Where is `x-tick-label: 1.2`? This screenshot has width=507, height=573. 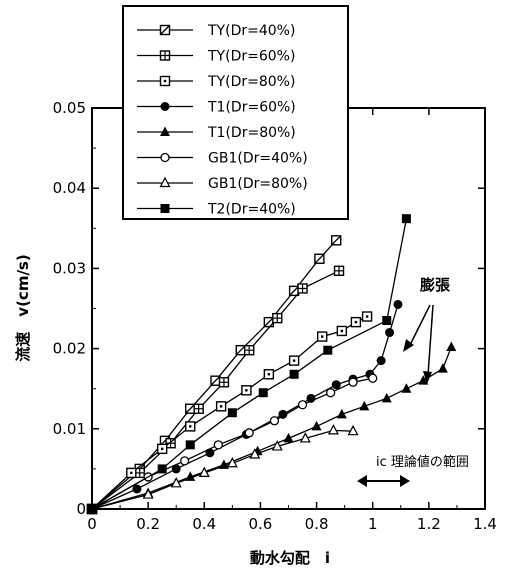
x-tick-label: 1.2 is located at coordinates (429, 524).